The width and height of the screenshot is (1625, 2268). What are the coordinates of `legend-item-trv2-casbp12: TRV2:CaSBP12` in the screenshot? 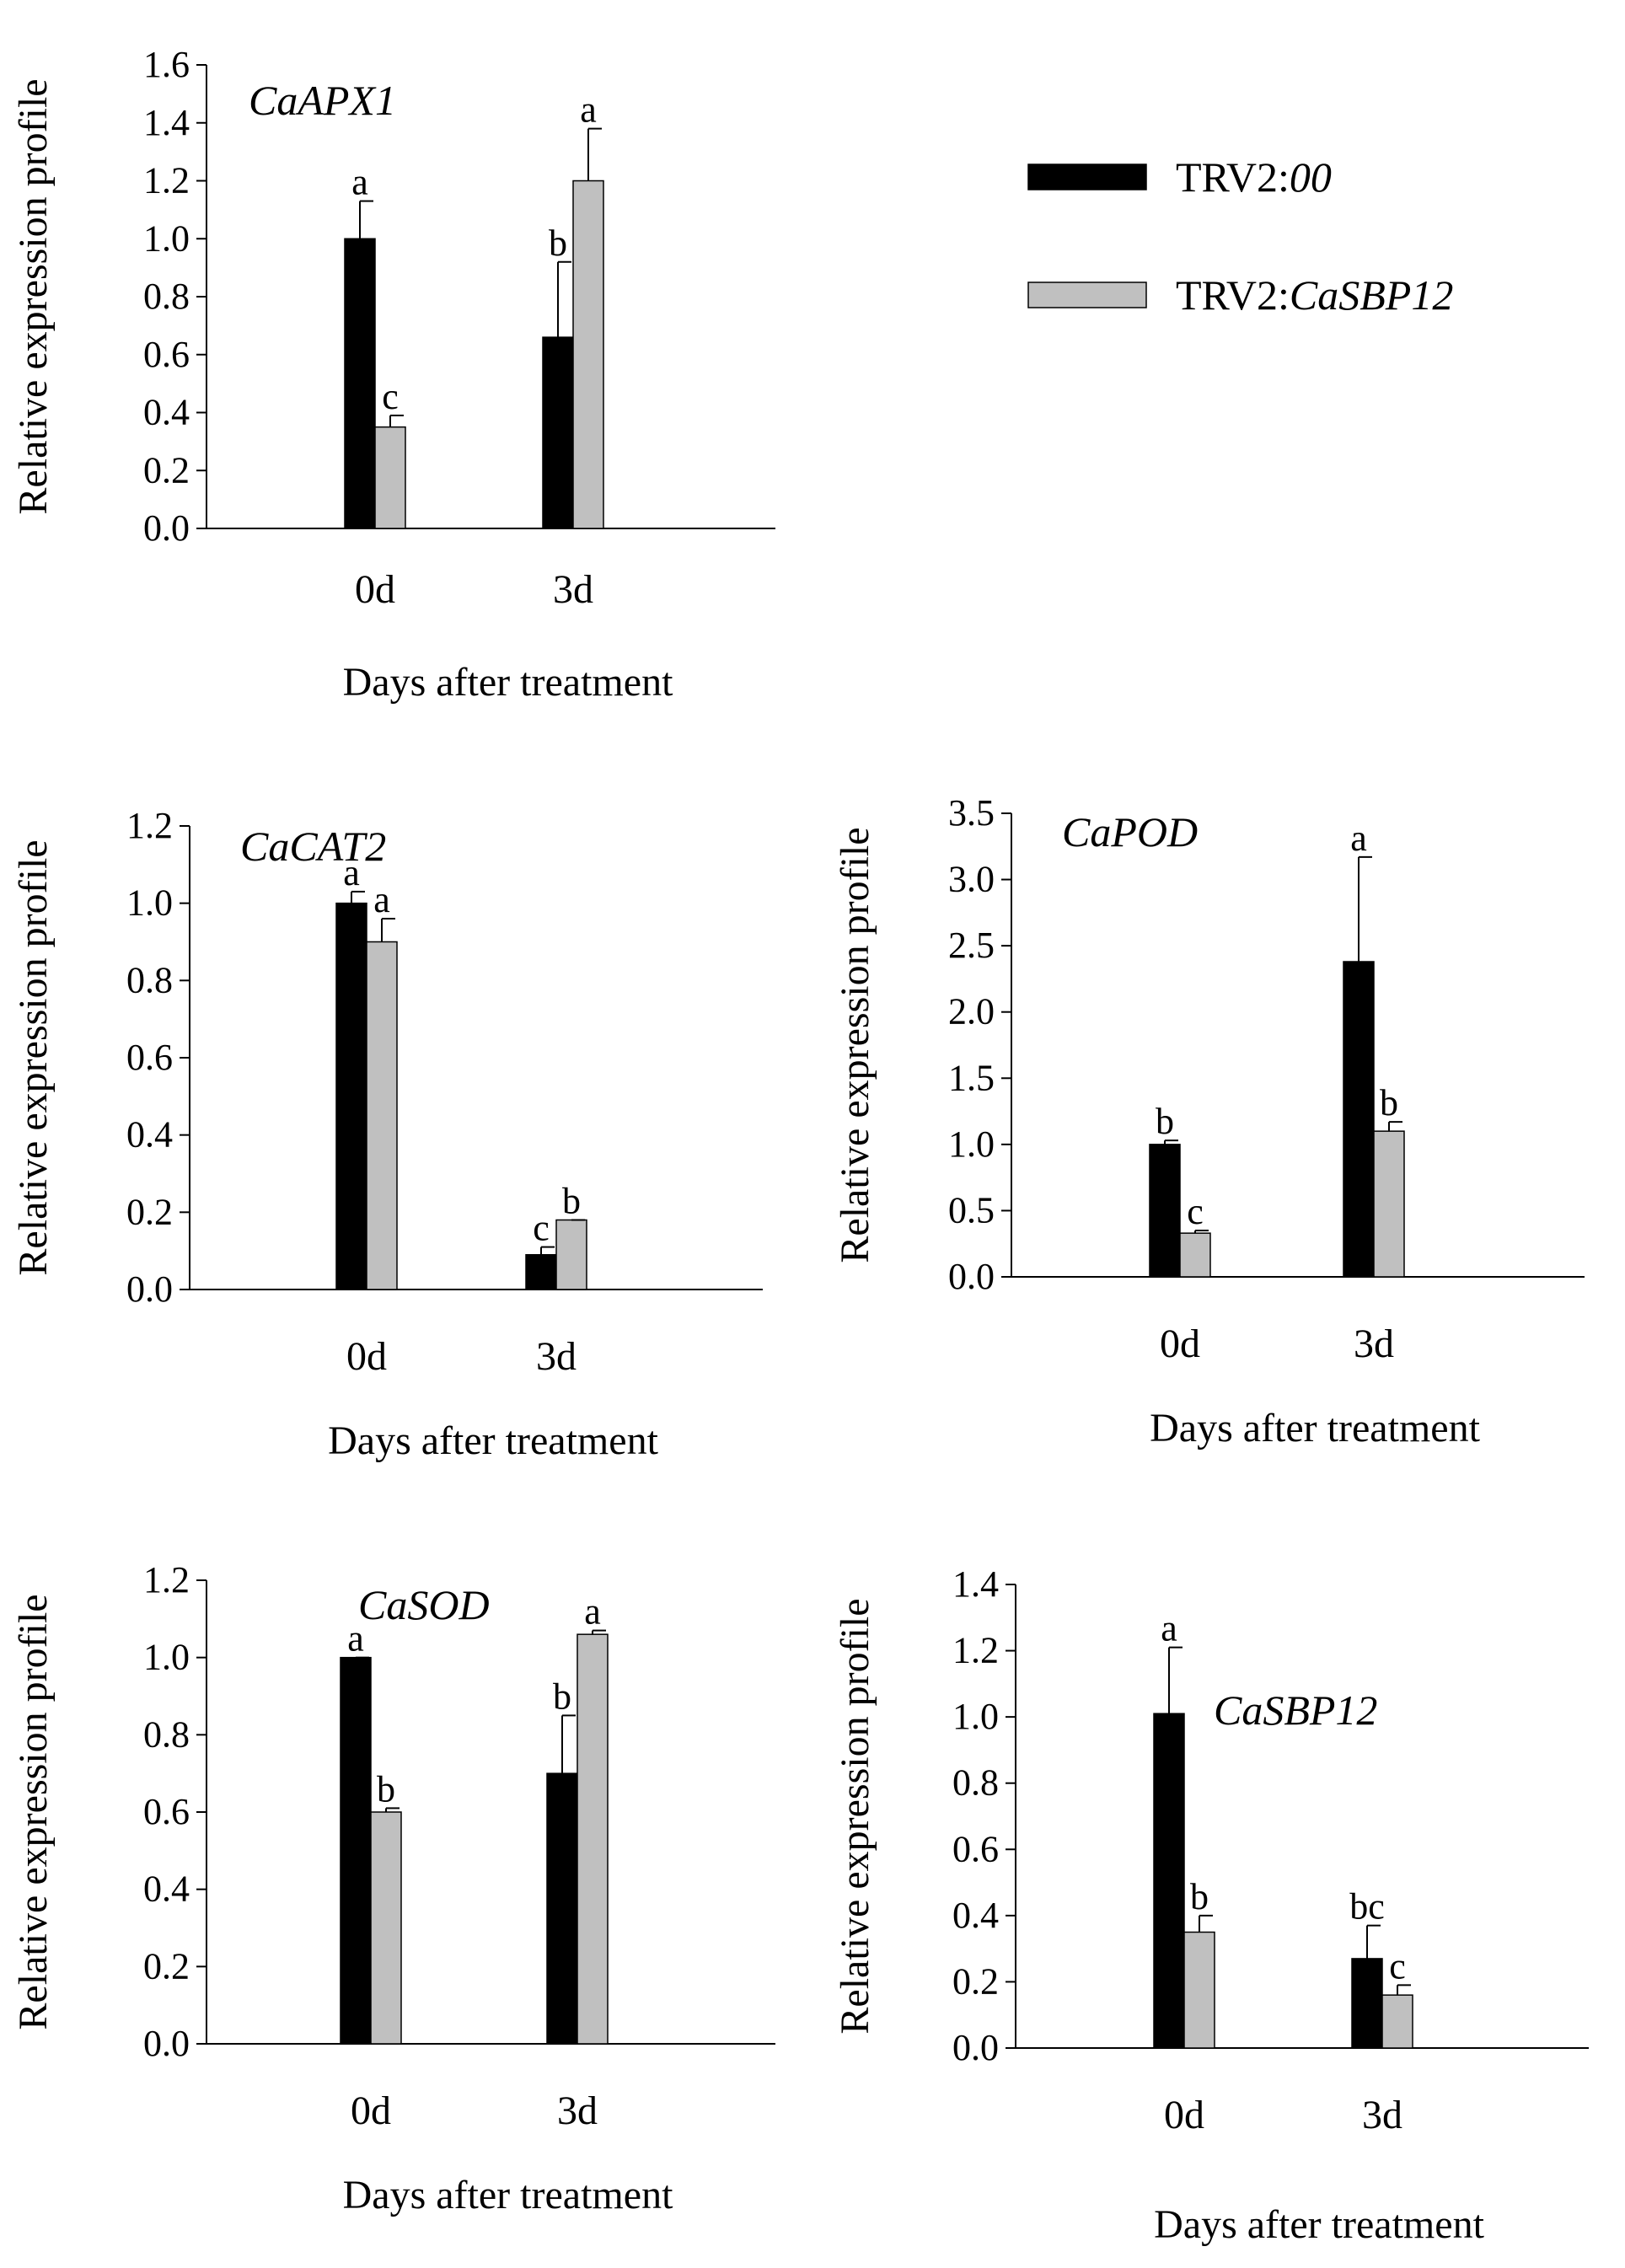 It's located at (1240, 295).